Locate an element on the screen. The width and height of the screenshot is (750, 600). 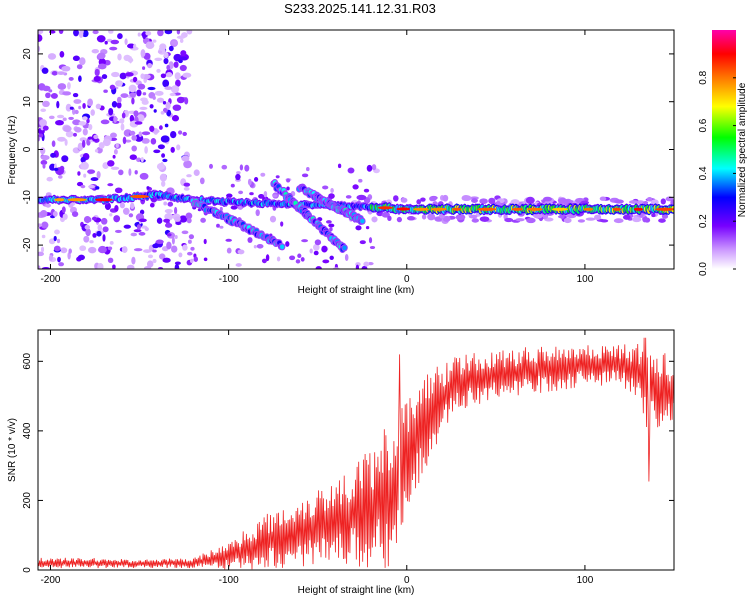
colorbar-gradient is located at coordinates (724, 149).